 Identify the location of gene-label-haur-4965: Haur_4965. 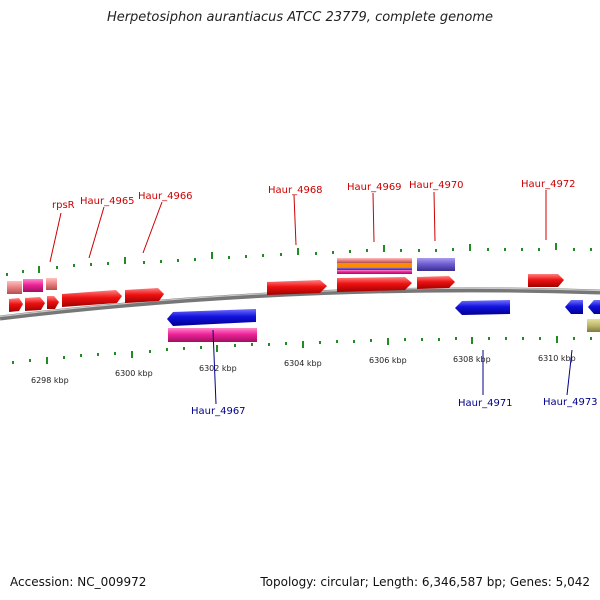
(107, 201).